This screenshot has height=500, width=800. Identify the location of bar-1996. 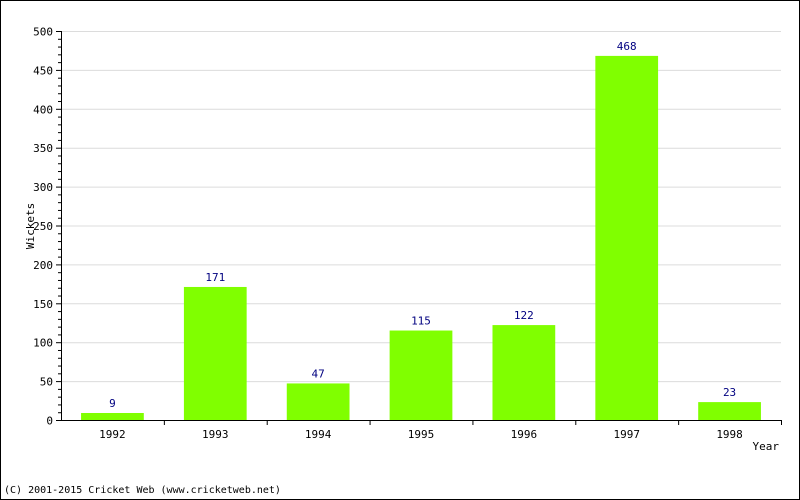
(524, 372).